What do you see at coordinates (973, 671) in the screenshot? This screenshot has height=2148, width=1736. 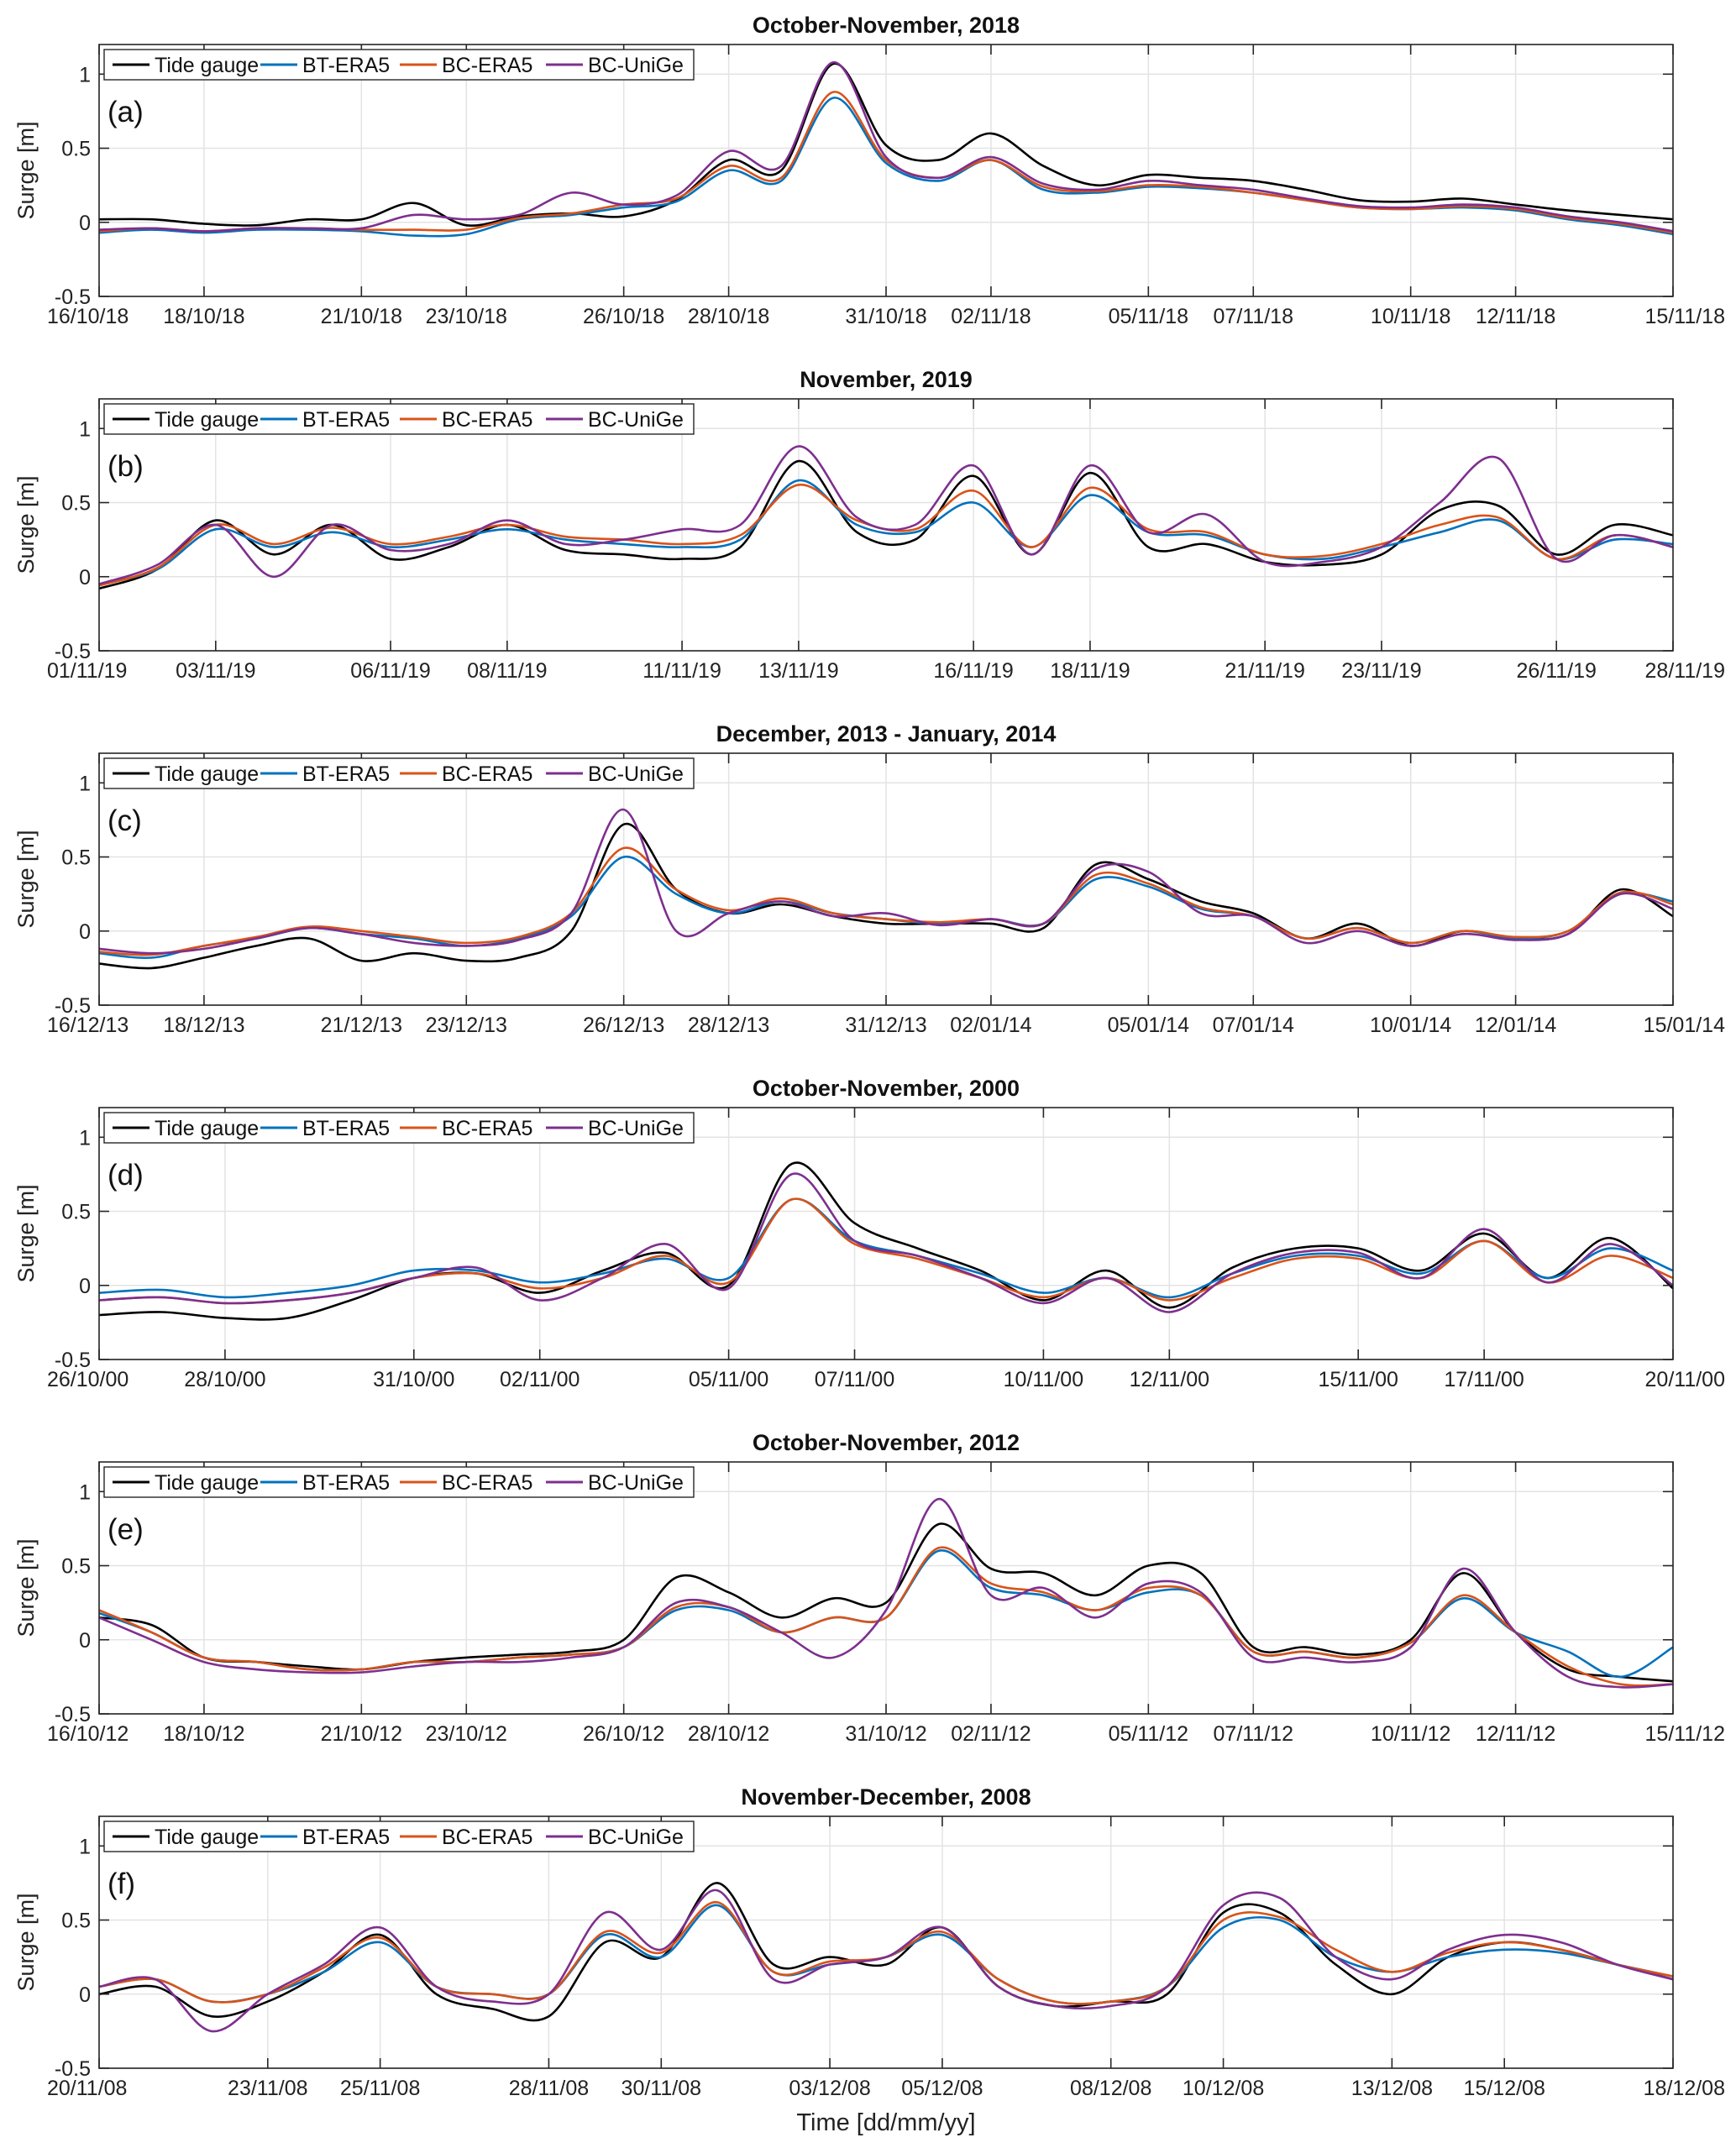 I see `x-tick-label: 16/11/19` at bounding box center [973, 671].